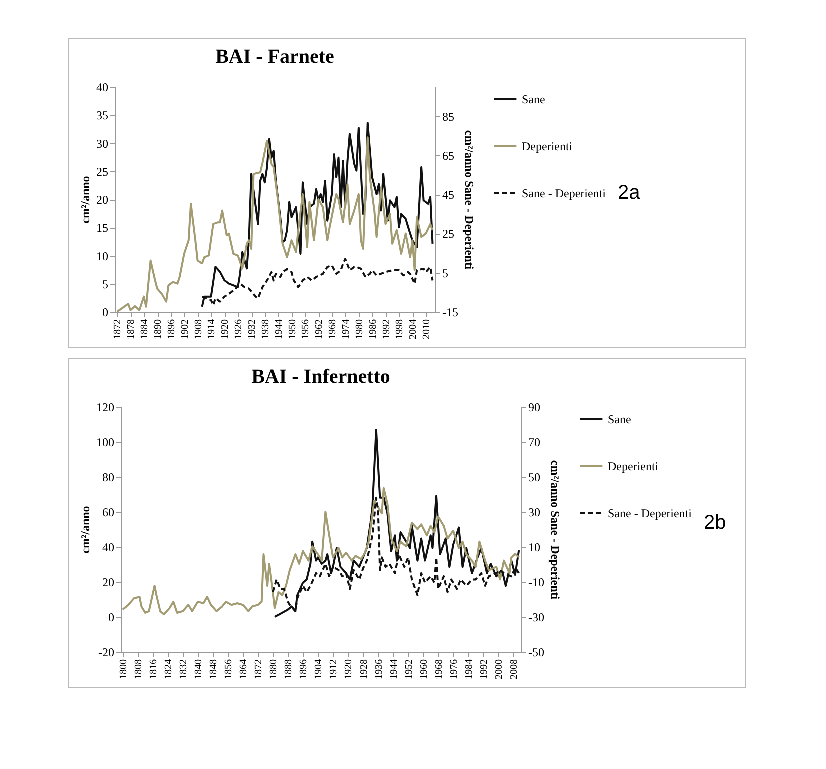 Image resolution: width=826 pixels, height=769 pixels. I want to click on x-tick-label: 1902, so click(185, 330).